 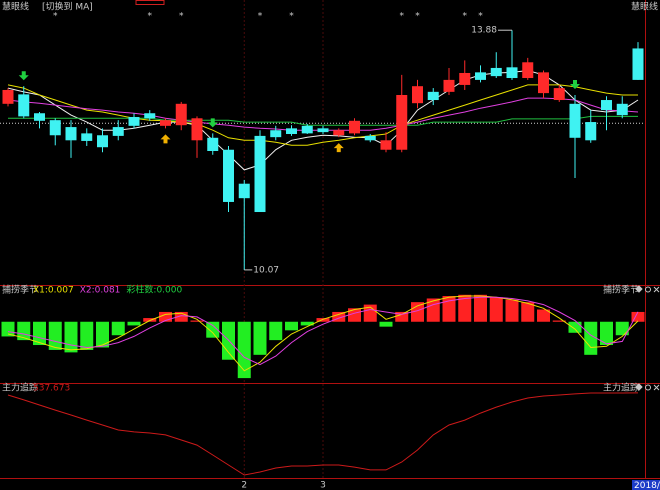 What do you see at coordinates (621, 388) in the screenshot?
I see `panel-title-right: 主力追踪` at bounding box center [621, 388].